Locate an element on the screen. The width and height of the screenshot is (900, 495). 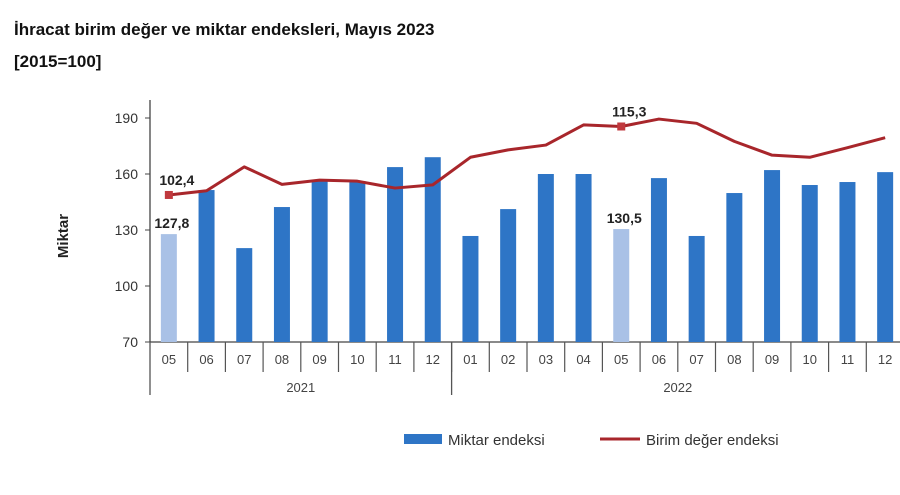
y-tick-label: 160 is located at coordinates (127, 174).